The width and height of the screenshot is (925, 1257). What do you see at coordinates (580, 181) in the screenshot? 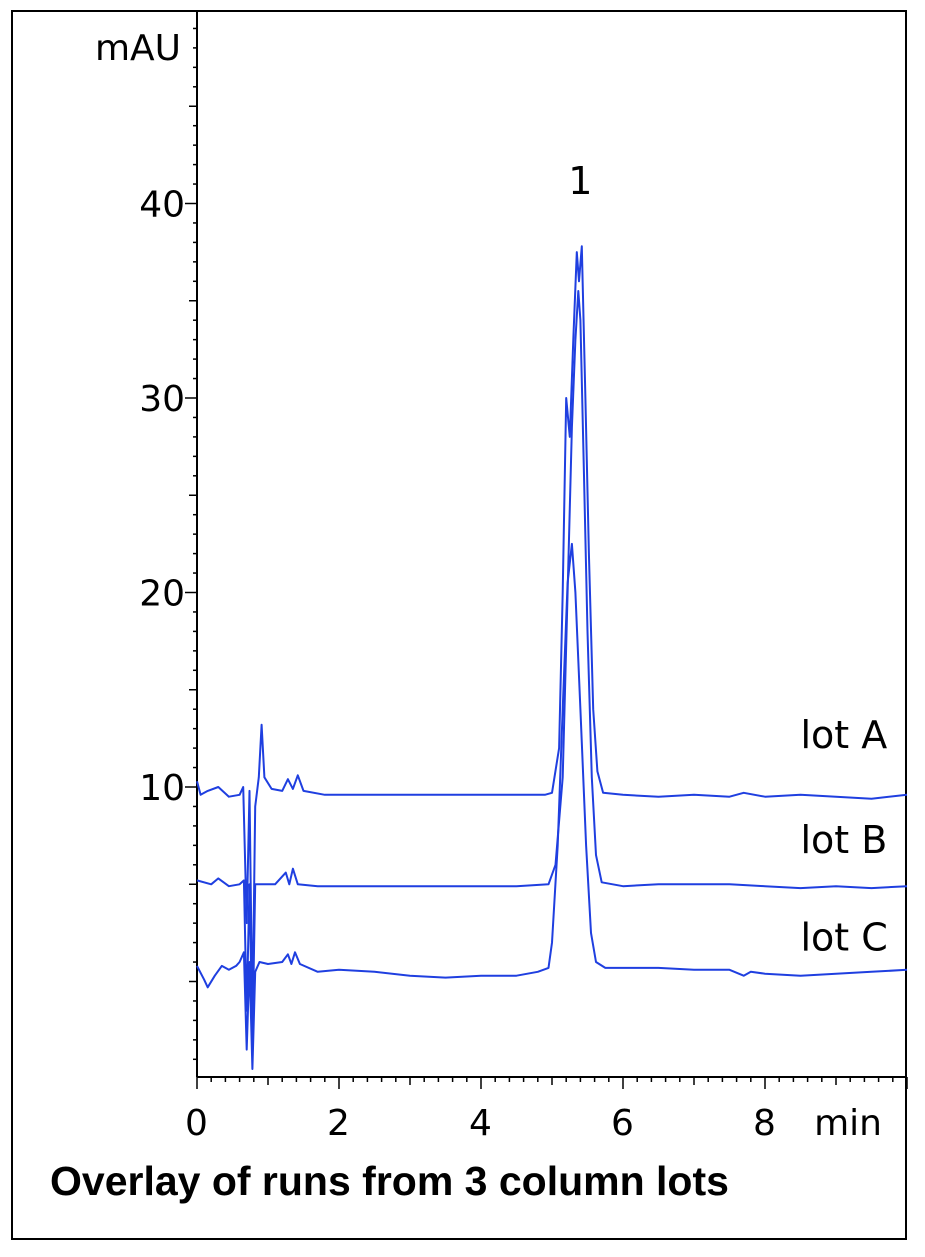
I see `peak-label: 1` at bounding box center [580, 181].